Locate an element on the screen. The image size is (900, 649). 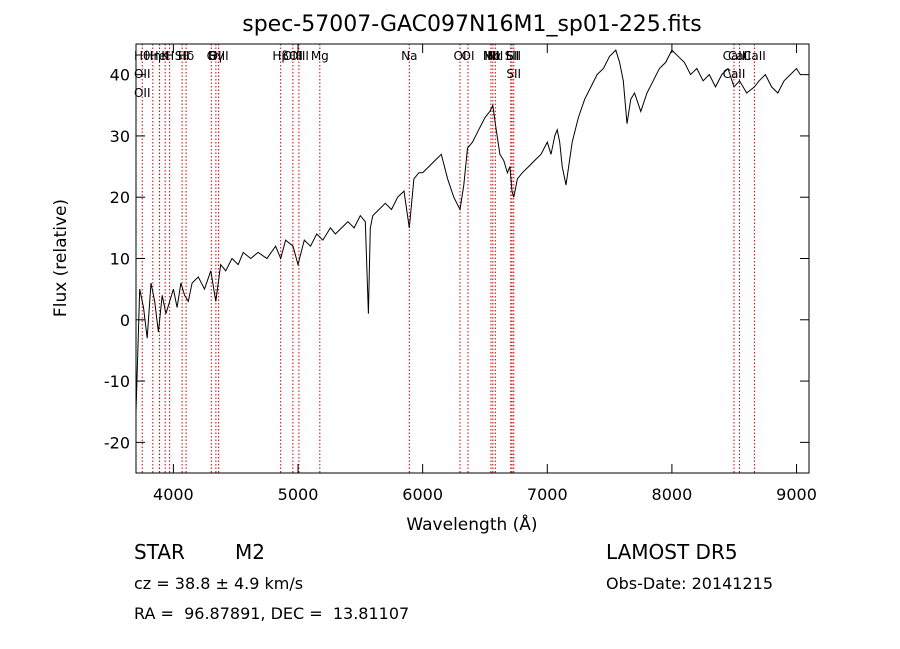
line-label: Hδ is located at coordinates (186, 56).